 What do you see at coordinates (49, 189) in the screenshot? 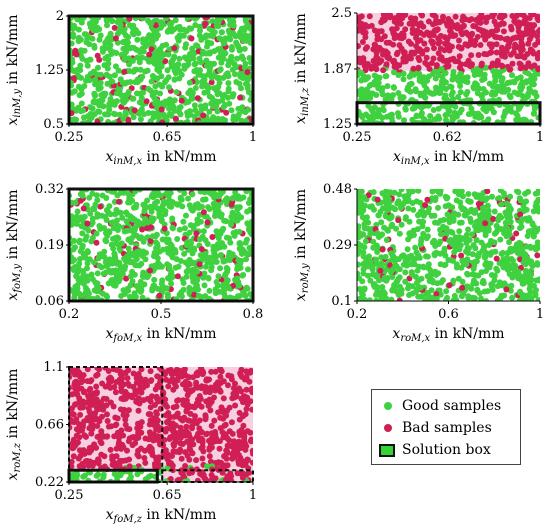
I see `y-tick-label: 0.32` at bounding box center [49, 189].